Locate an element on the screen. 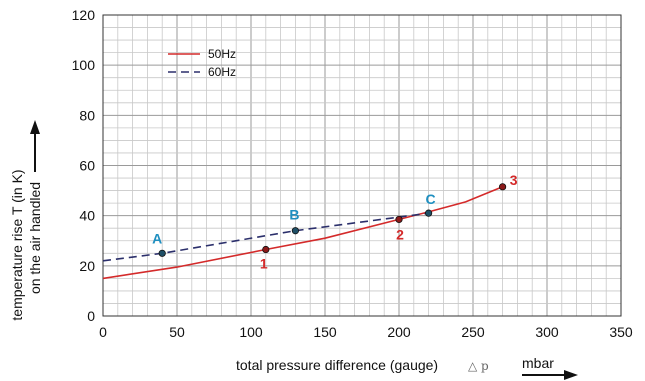 The width and height of the screenshot is (645, 381). point-label-b: B is located at coordinates (294, 215).